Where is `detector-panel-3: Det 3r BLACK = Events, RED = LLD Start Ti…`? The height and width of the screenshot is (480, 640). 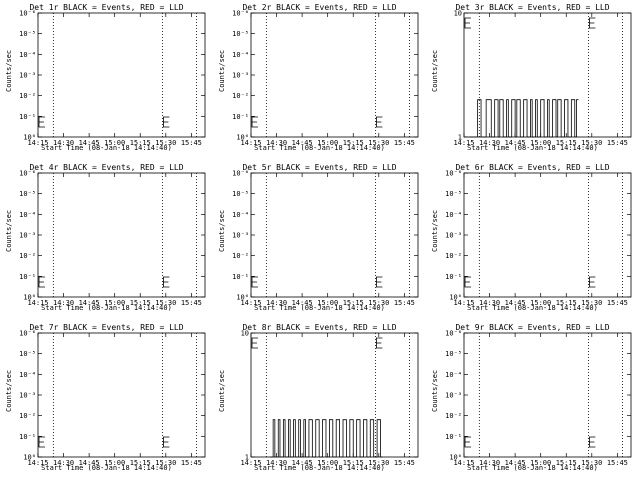
detector-panel-3: Det 3r BLACK = Events, RED = LLD Start Ti… is located at coordinates (532, 80).